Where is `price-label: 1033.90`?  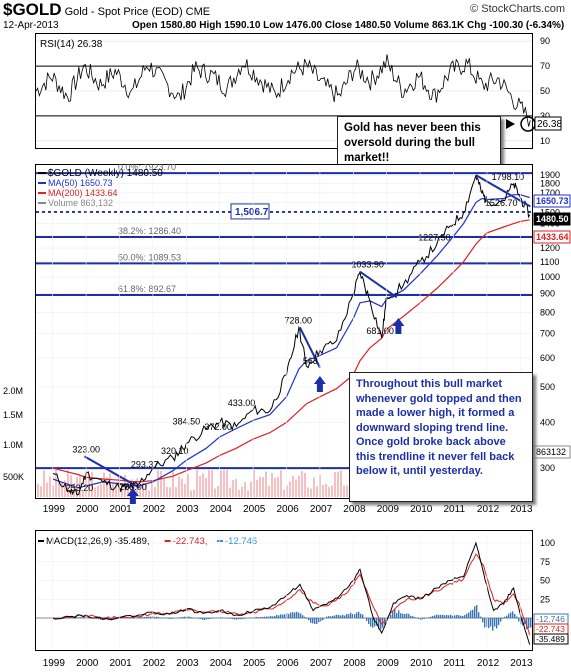
price-label: 1033.90 is located at coordinates (367, 265).